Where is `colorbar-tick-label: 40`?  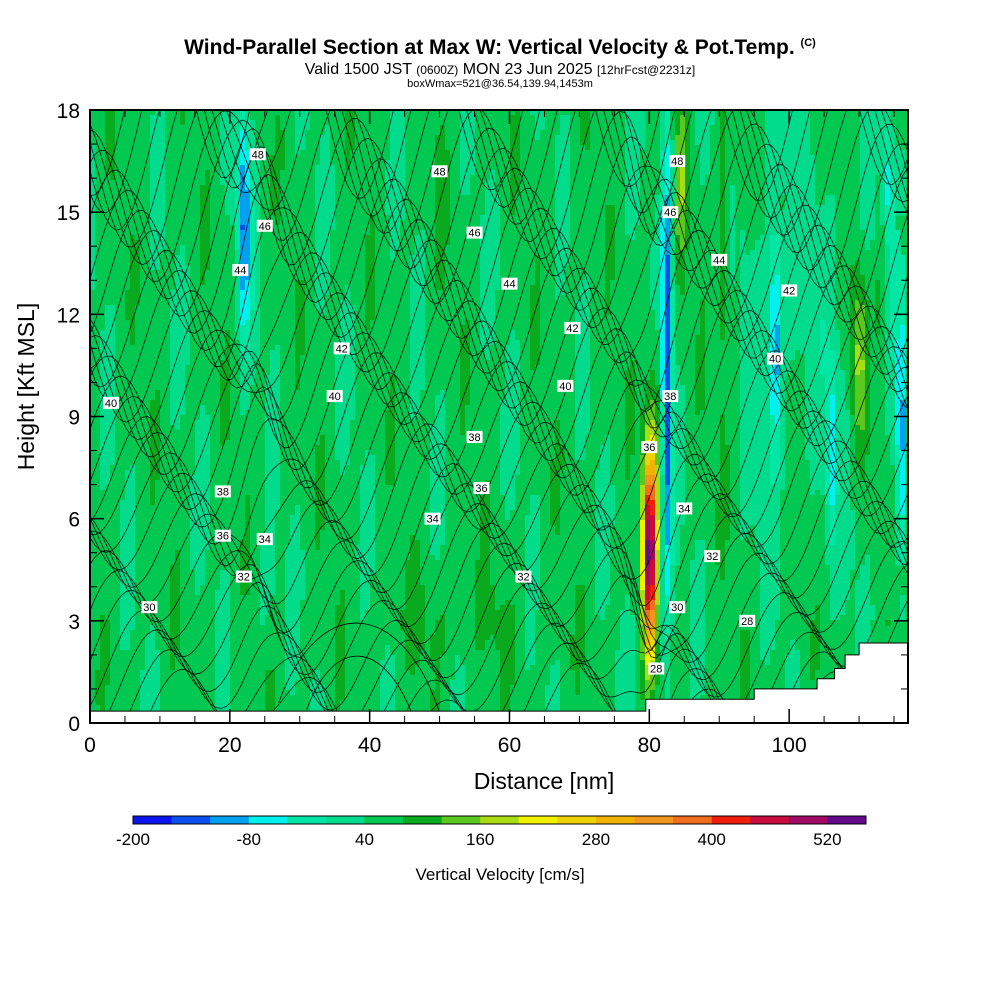 colorbar-tick-label: 40 is located at coordinates (364, 839).